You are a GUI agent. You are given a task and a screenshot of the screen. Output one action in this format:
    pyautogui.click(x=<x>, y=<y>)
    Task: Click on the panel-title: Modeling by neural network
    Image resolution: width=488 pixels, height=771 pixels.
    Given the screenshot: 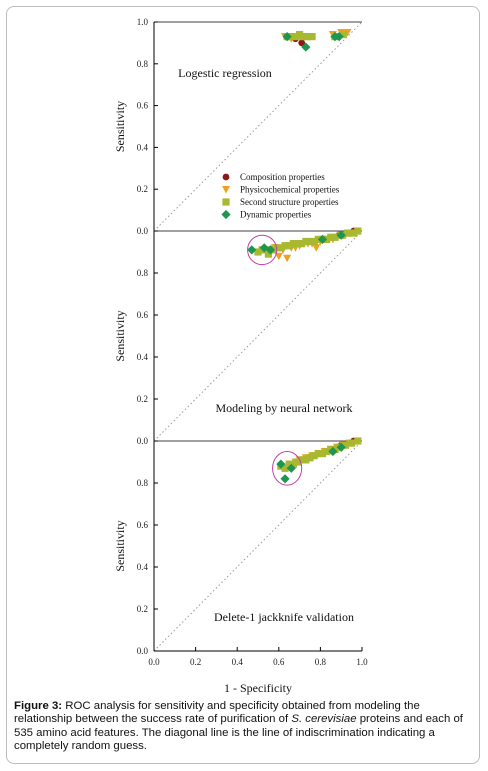 What is the action you would take?
    pyautogui.click(x=284, y=408)
    